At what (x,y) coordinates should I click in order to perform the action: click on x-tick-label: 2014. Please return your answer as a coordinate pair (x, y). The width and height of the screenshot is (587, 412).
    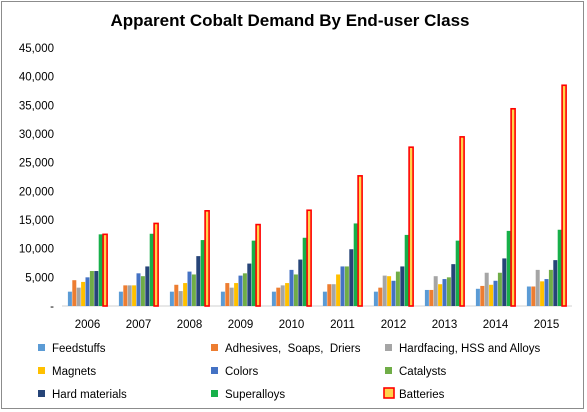
    Looking at the image, I should click on (496, 325).